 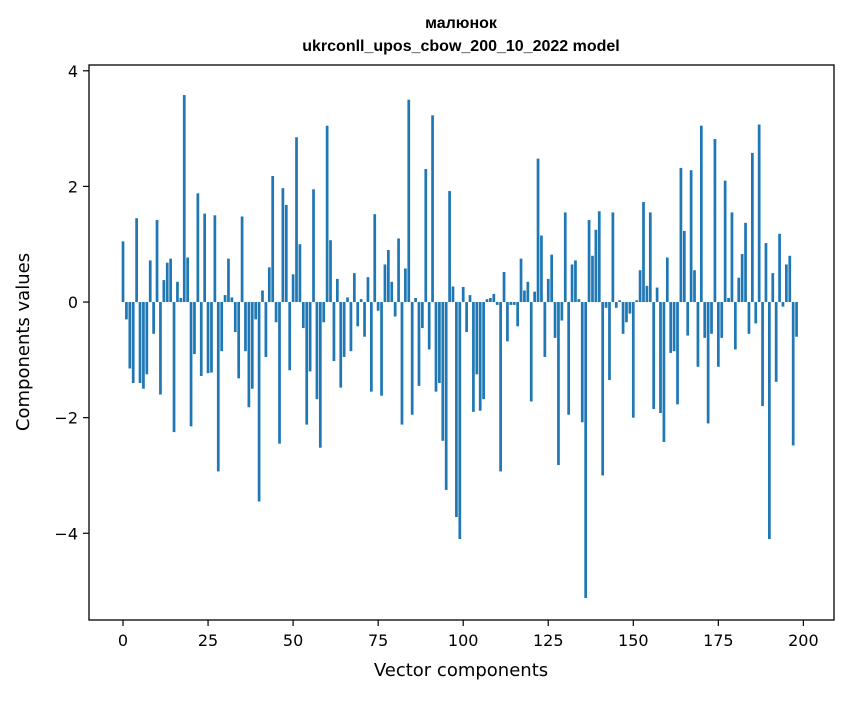 What do you see at coordinates (73, 186) in the screenshot?
I see `y-tick-label: 2` at bounding box center [73, 186].